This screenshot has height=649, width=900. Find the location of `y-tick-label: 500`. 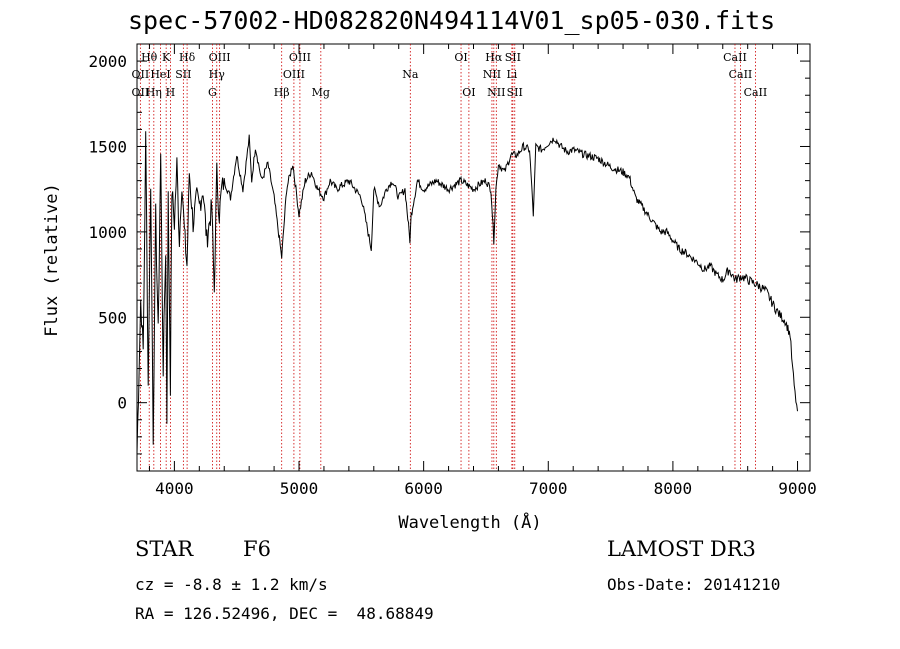

y-tick-label: 500 is located at coordinates (112, 317).